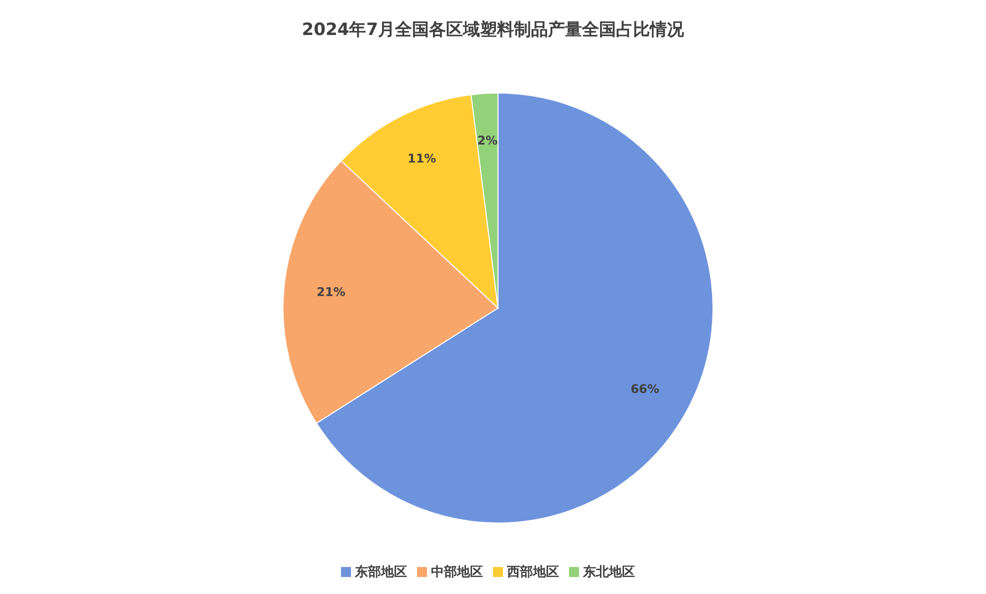 This screenshot has width=986, height=594. What do you see at coordinates (457, 572) in the screenshot?
I see `legend-label: 中部地区` at bounding box center [457, 572].